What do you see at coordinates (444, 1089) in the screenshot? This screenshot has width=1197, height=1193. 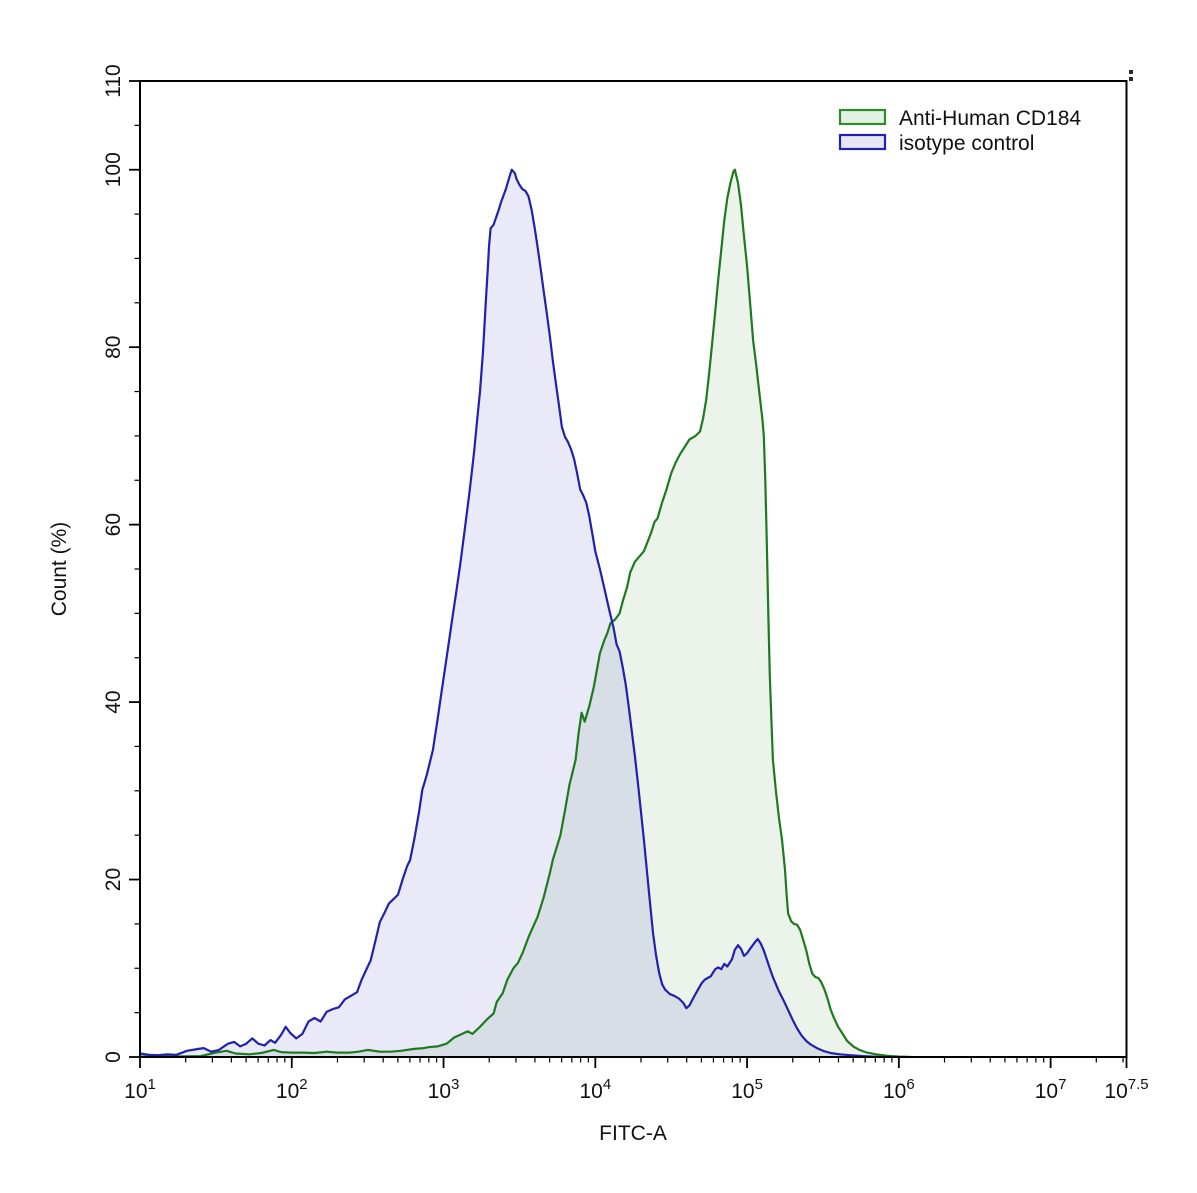 I see `x-tick-label: 10³` at bounding box center [444, 1089].